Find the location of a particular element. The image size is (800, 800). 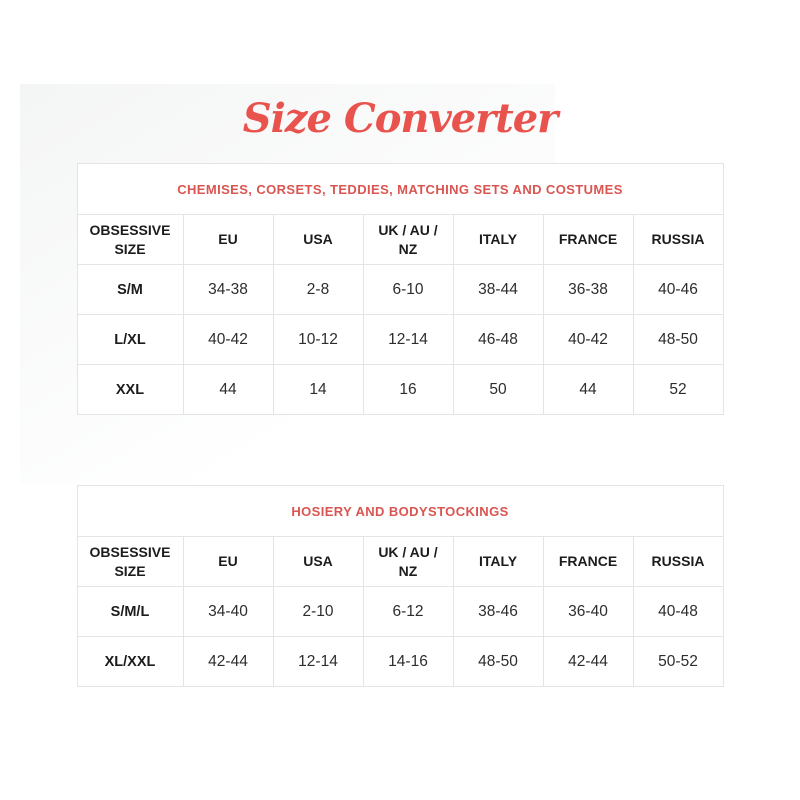

value-cell: 36-38 is located at coordinates (588, 289).